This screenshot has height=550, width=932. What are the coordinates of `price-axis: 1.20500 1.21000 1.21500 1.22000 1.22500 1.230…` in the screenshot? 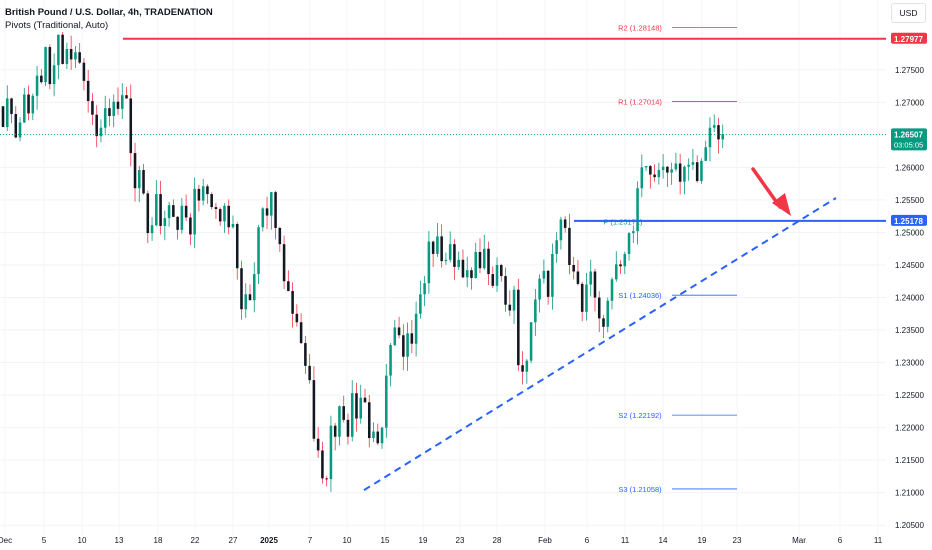 It's located at (909, 281).